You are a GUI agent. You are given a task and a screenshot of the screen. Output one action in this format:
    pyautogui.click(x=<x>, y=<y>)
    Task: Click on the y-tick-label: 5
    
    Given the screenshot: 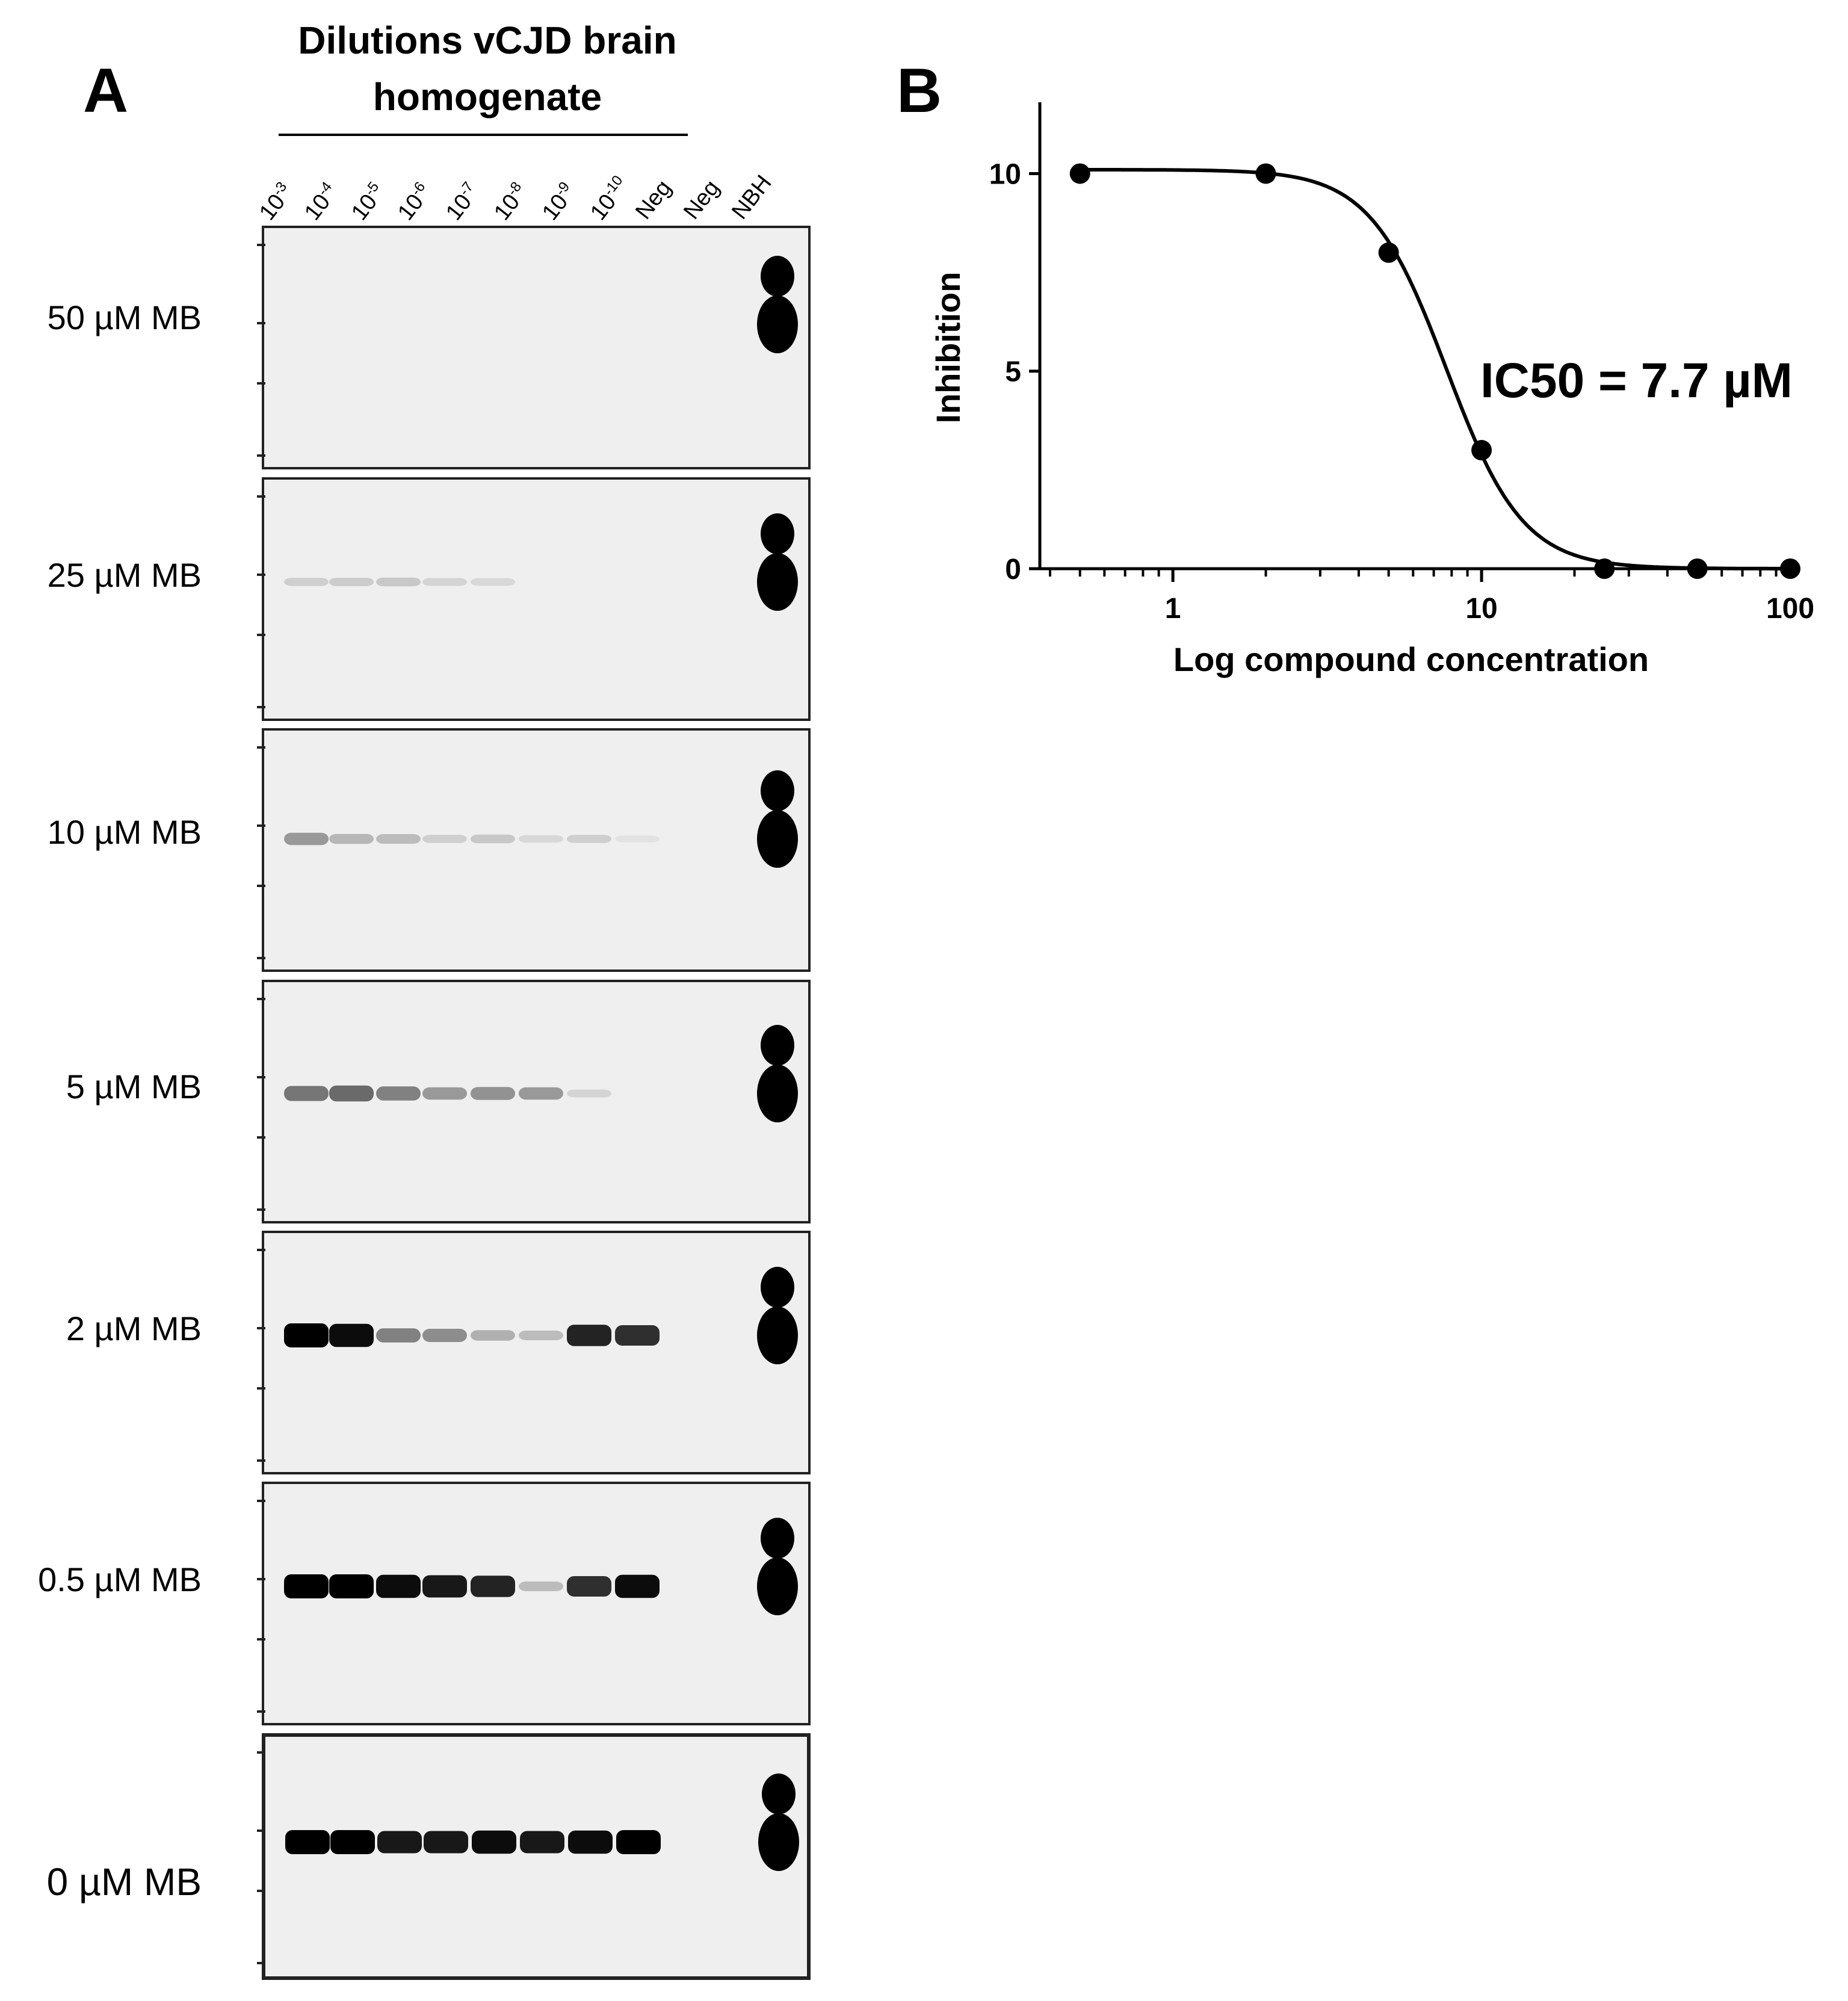 What is the action you would take?
    pyautogui.click(x=1013, y=372)
    